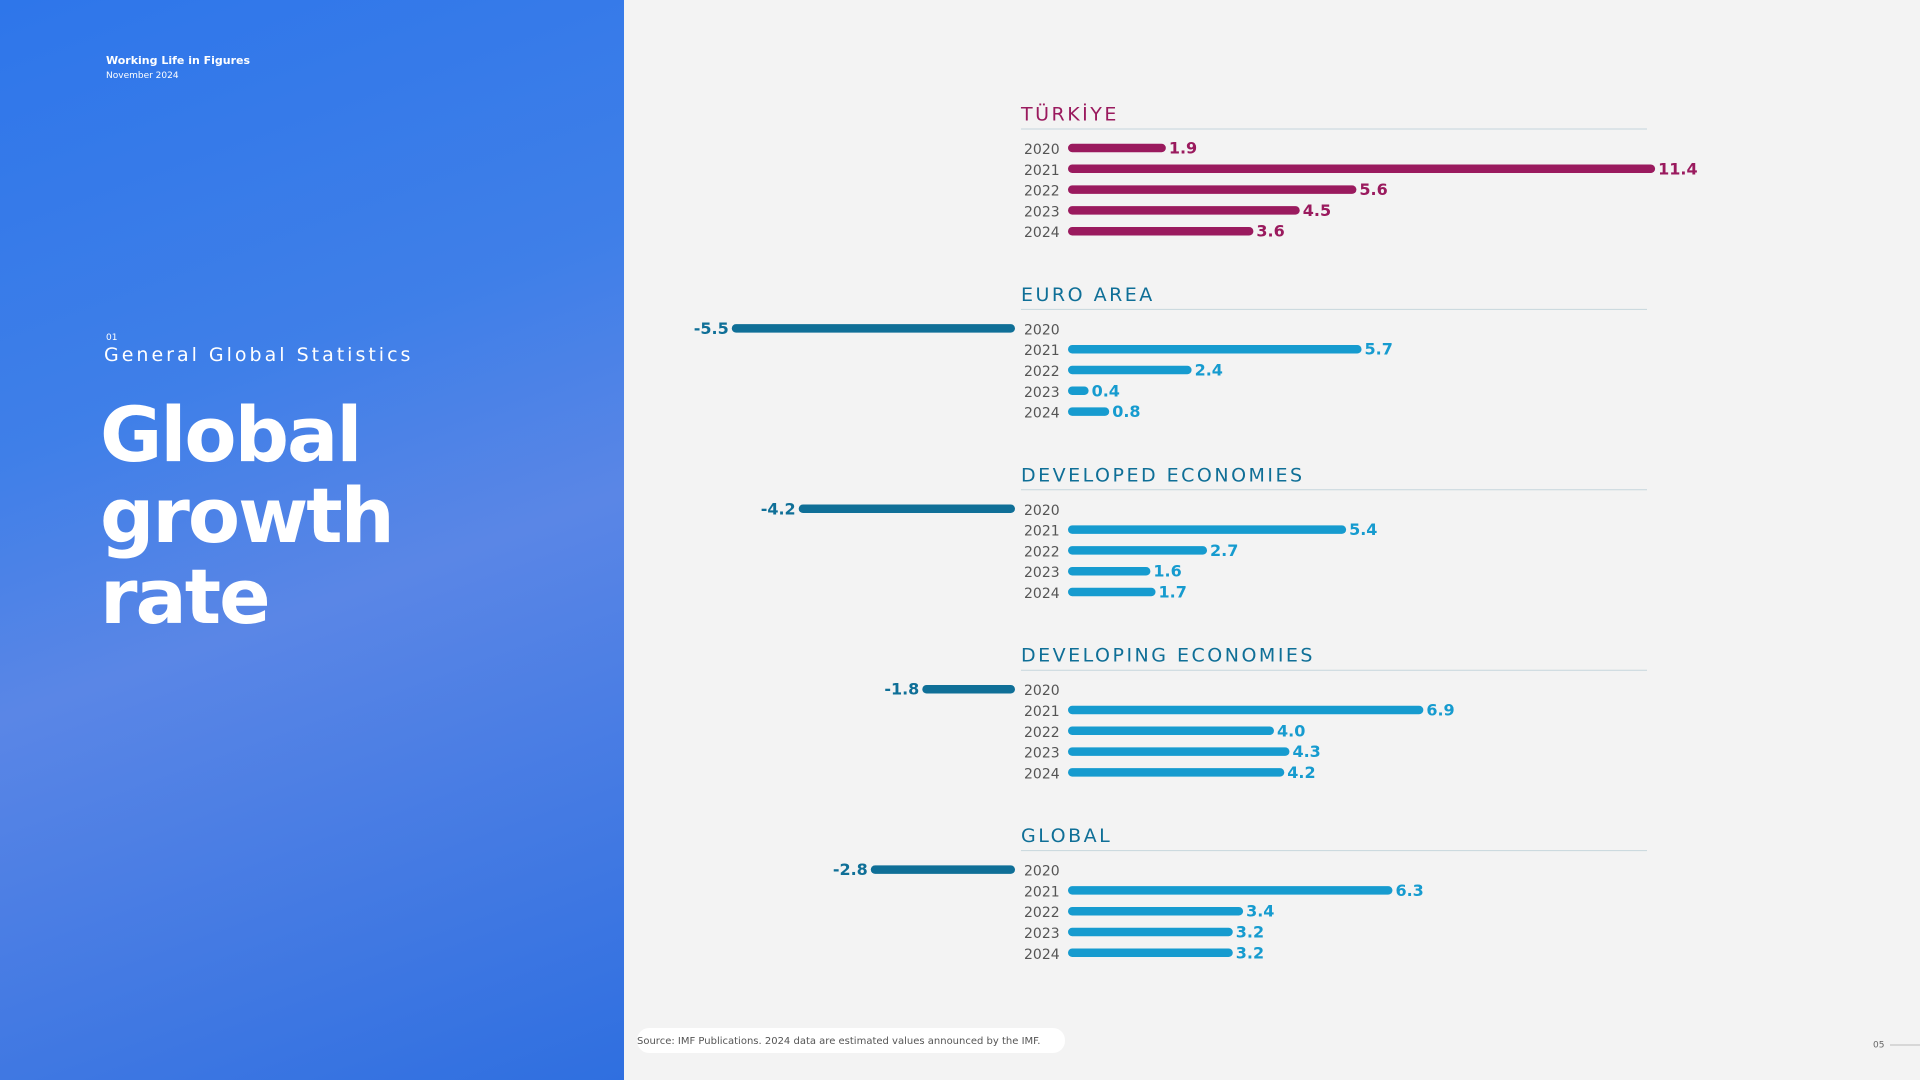  What do you see at coordinates (1440, 710) in the screenshot?
I see `value-label: 6.9` at bounding box center [1440, 710].